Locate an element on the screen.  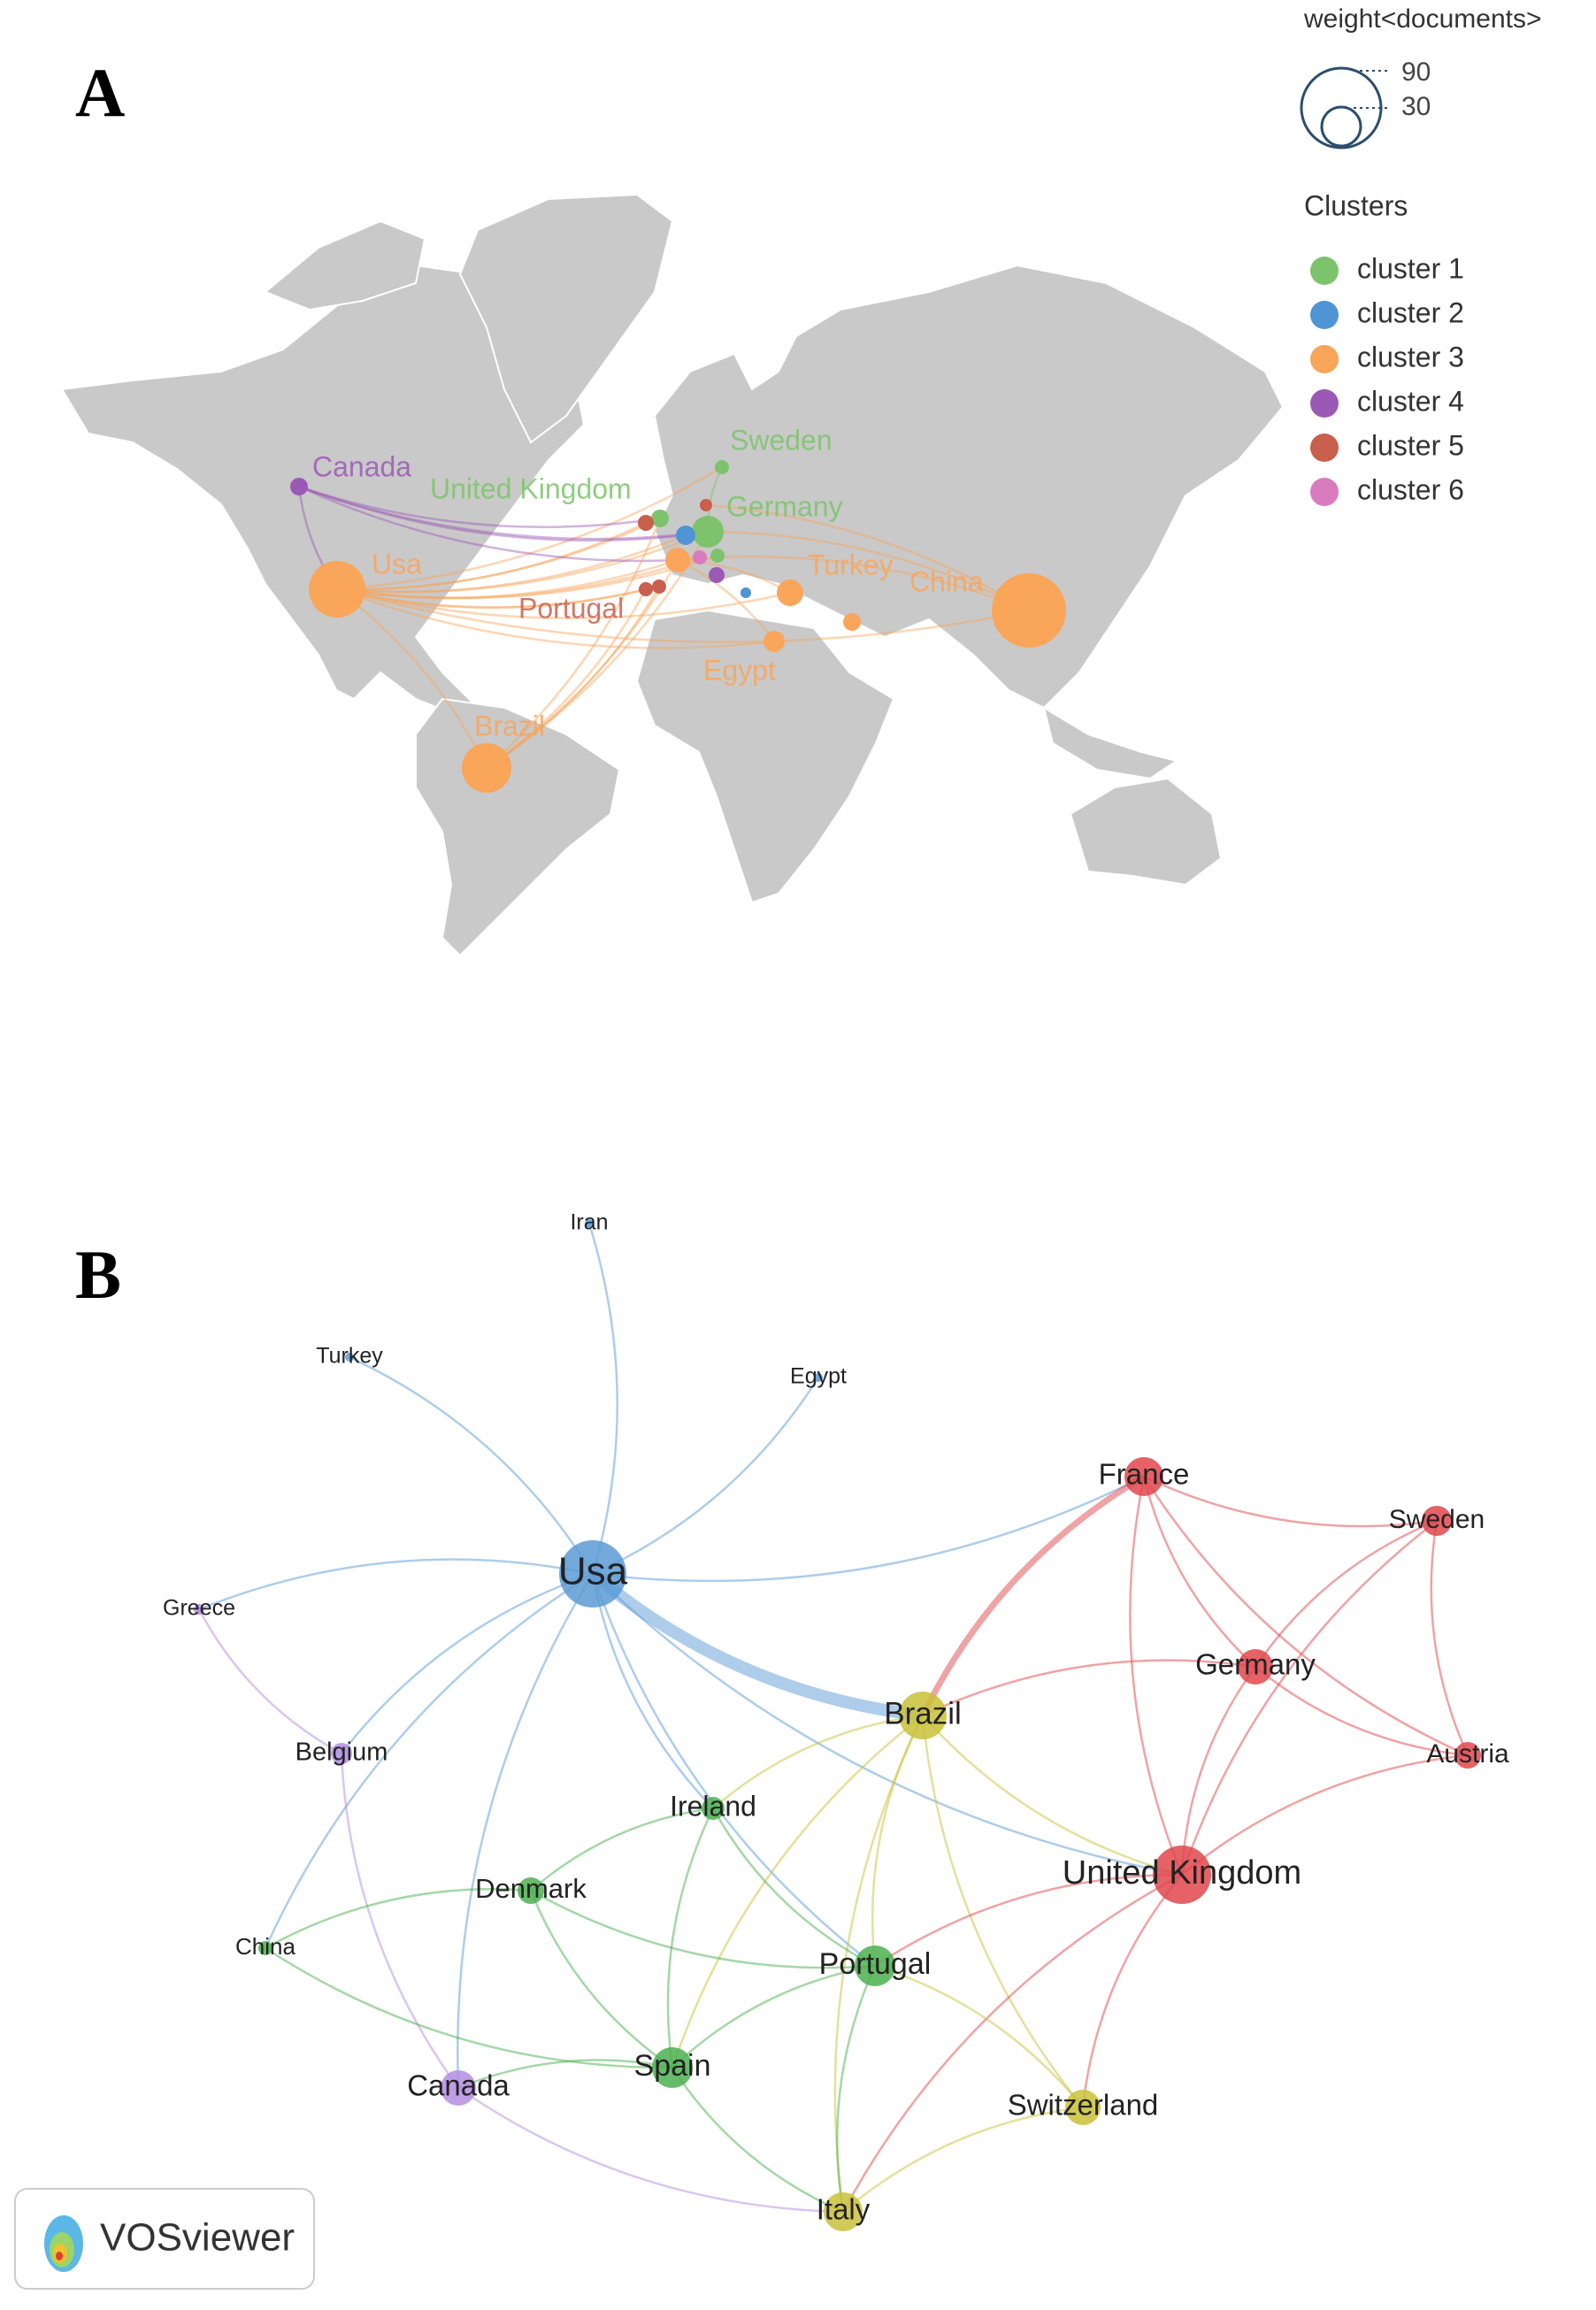
cluster-legend-title: Clusters is located at coordinates (1356, 205).